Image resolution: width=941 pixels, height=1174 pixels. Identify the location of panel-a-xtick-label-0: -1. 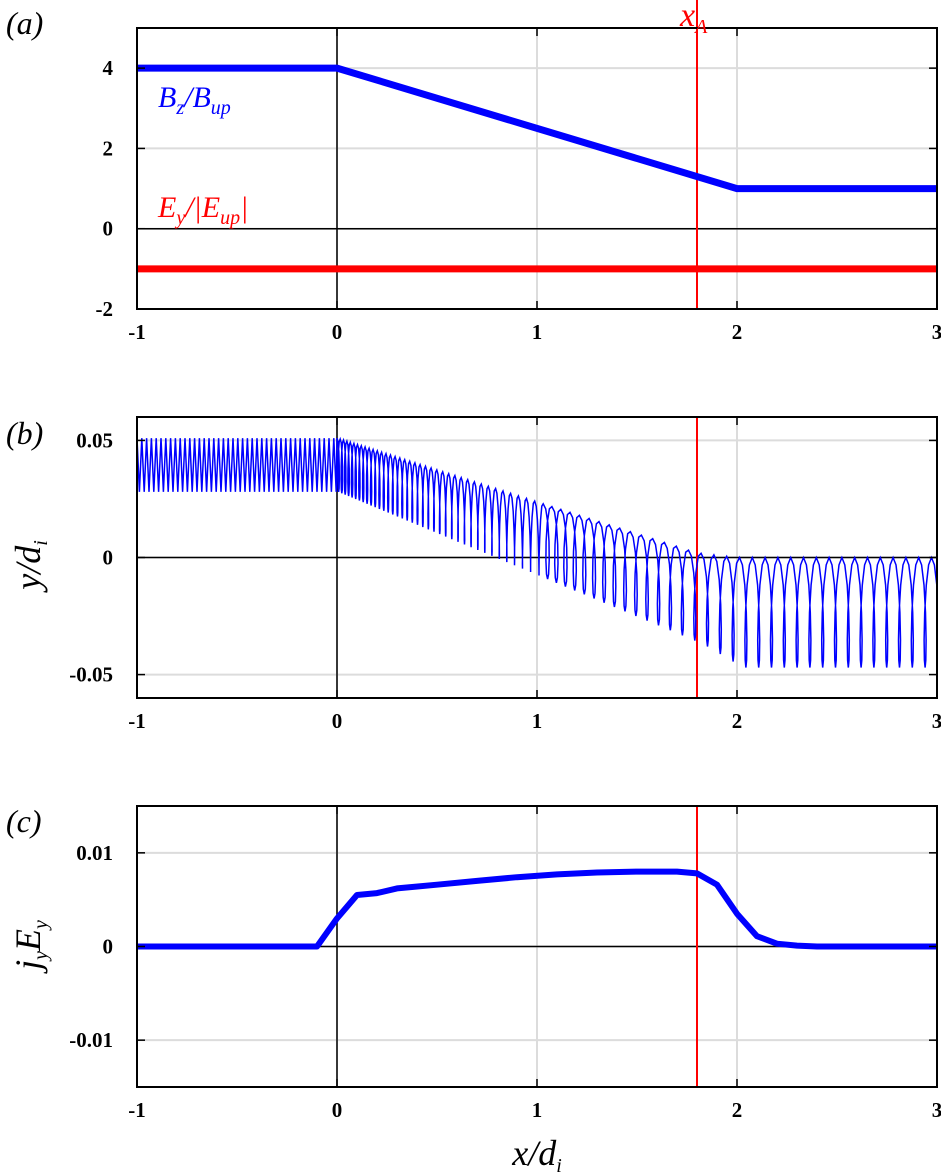
(137, 332).